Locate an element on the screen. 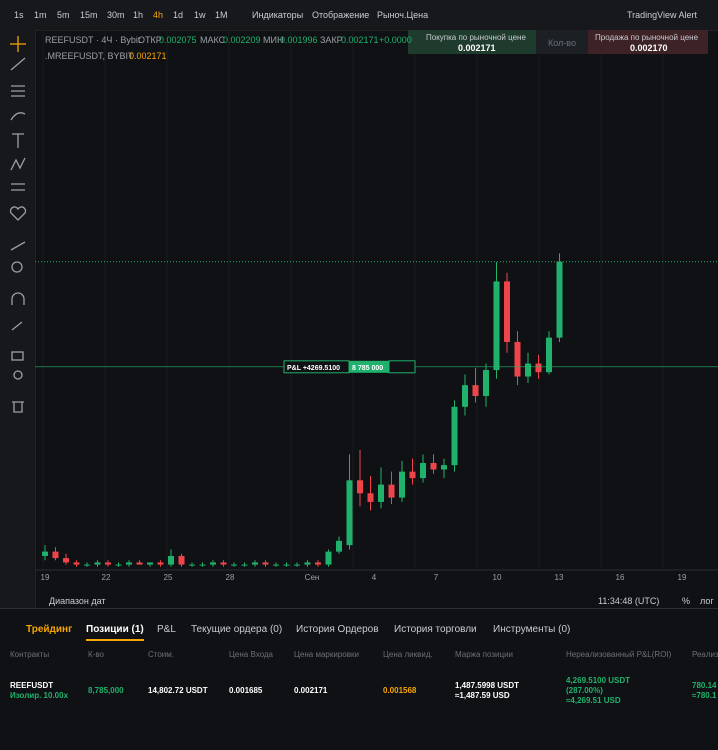 The image size is (718, 750). table-cell: 14,802.72 USDT is located at coordinates (178, 690).